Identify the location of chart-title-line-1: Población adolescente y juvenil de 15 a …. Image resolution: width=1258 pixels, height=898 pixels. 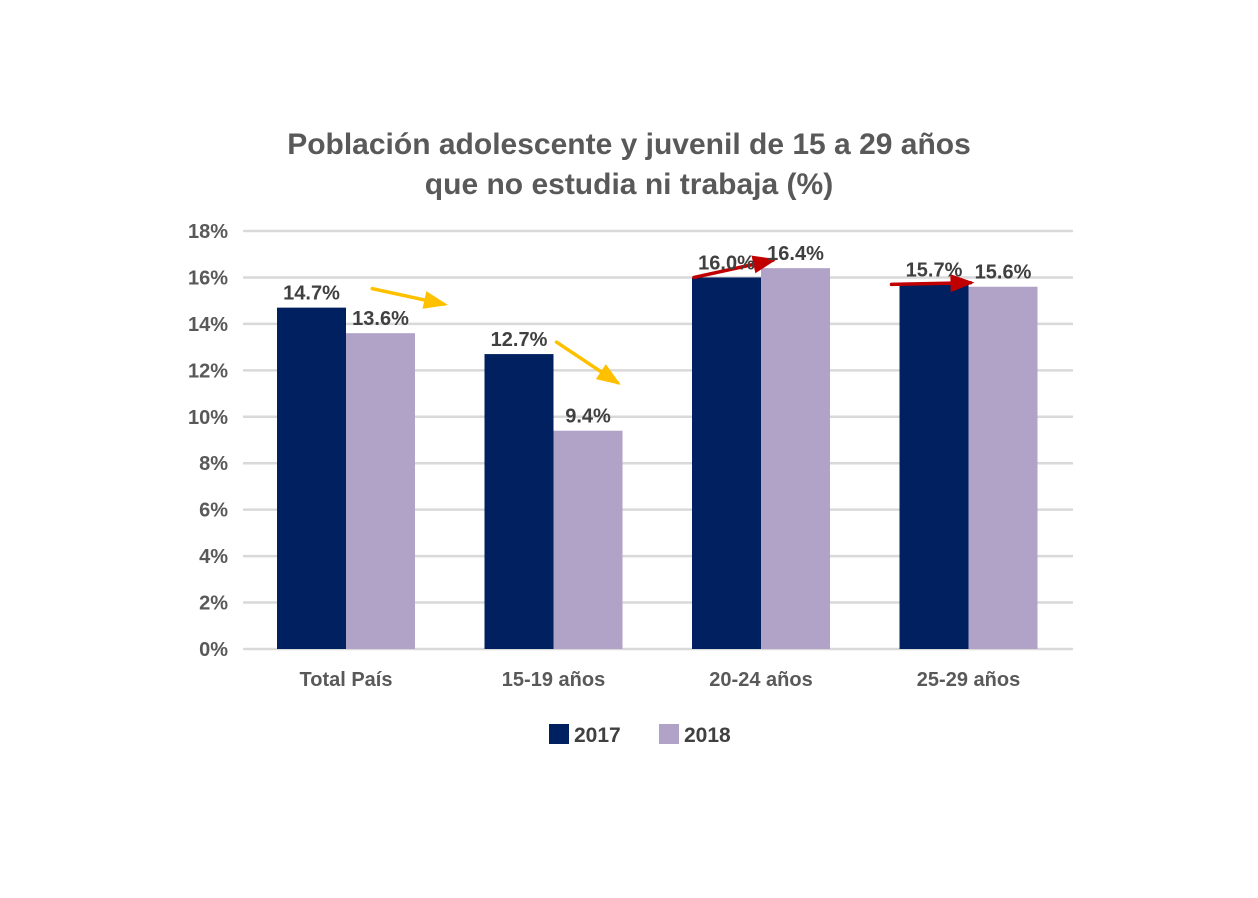
(629, 144).